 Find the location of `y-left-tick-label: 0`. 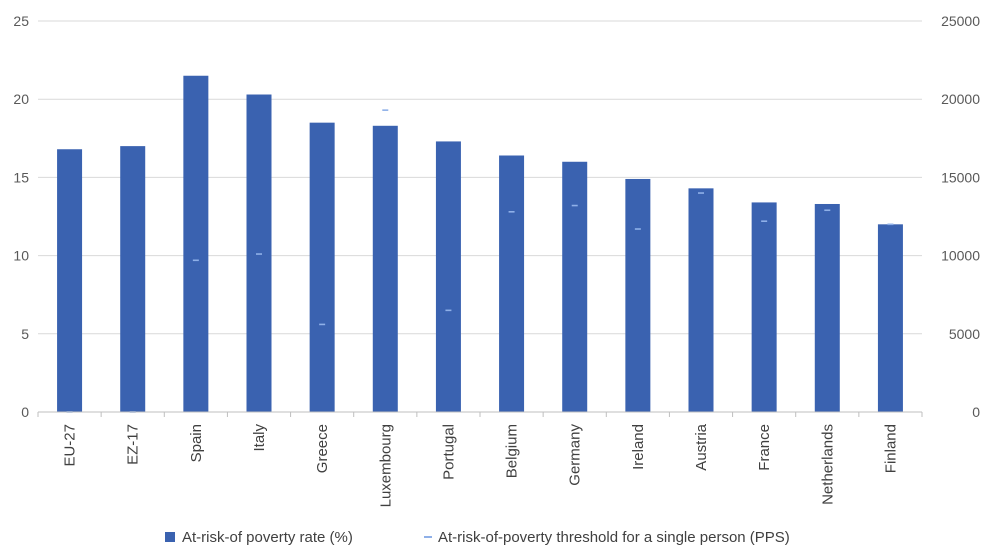

y-left-tick-label: 0 is located at coordinates (25, 412).